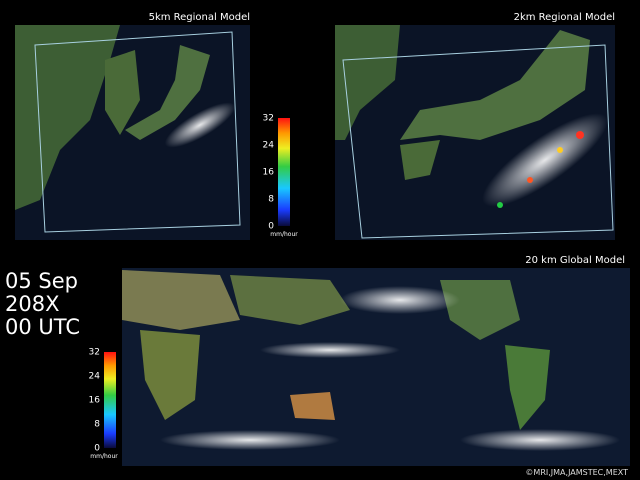  I want to click on credit: ©MRI,JMA,JAMSTEC,MEXT, so click(576, 472).